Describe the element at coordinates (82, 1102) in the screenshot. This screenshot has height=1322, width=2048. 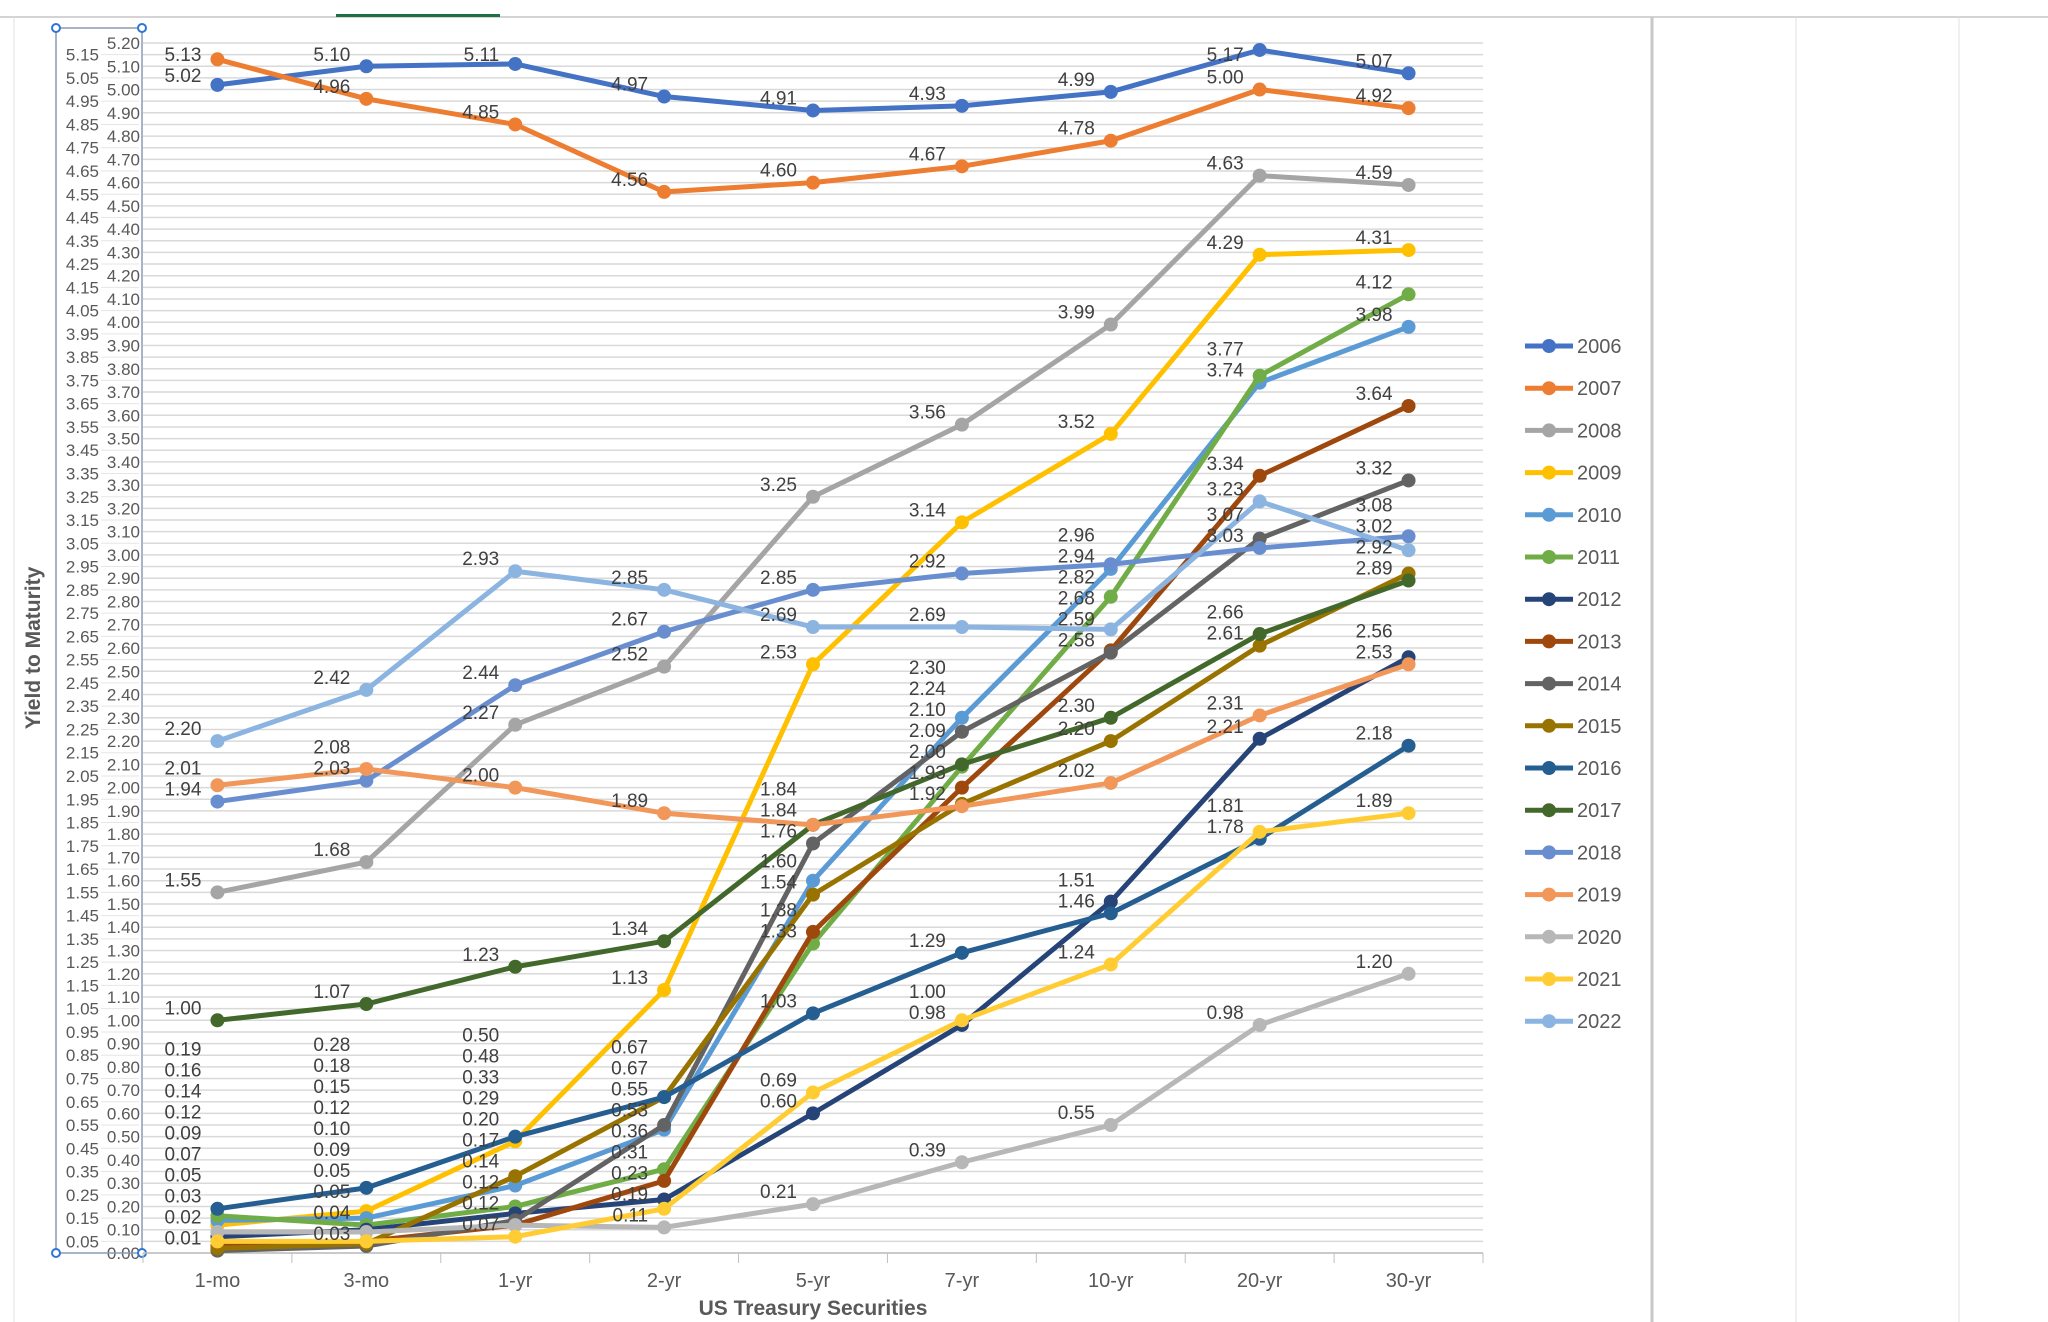
I see `y-tick-label: 0.65` at that location.